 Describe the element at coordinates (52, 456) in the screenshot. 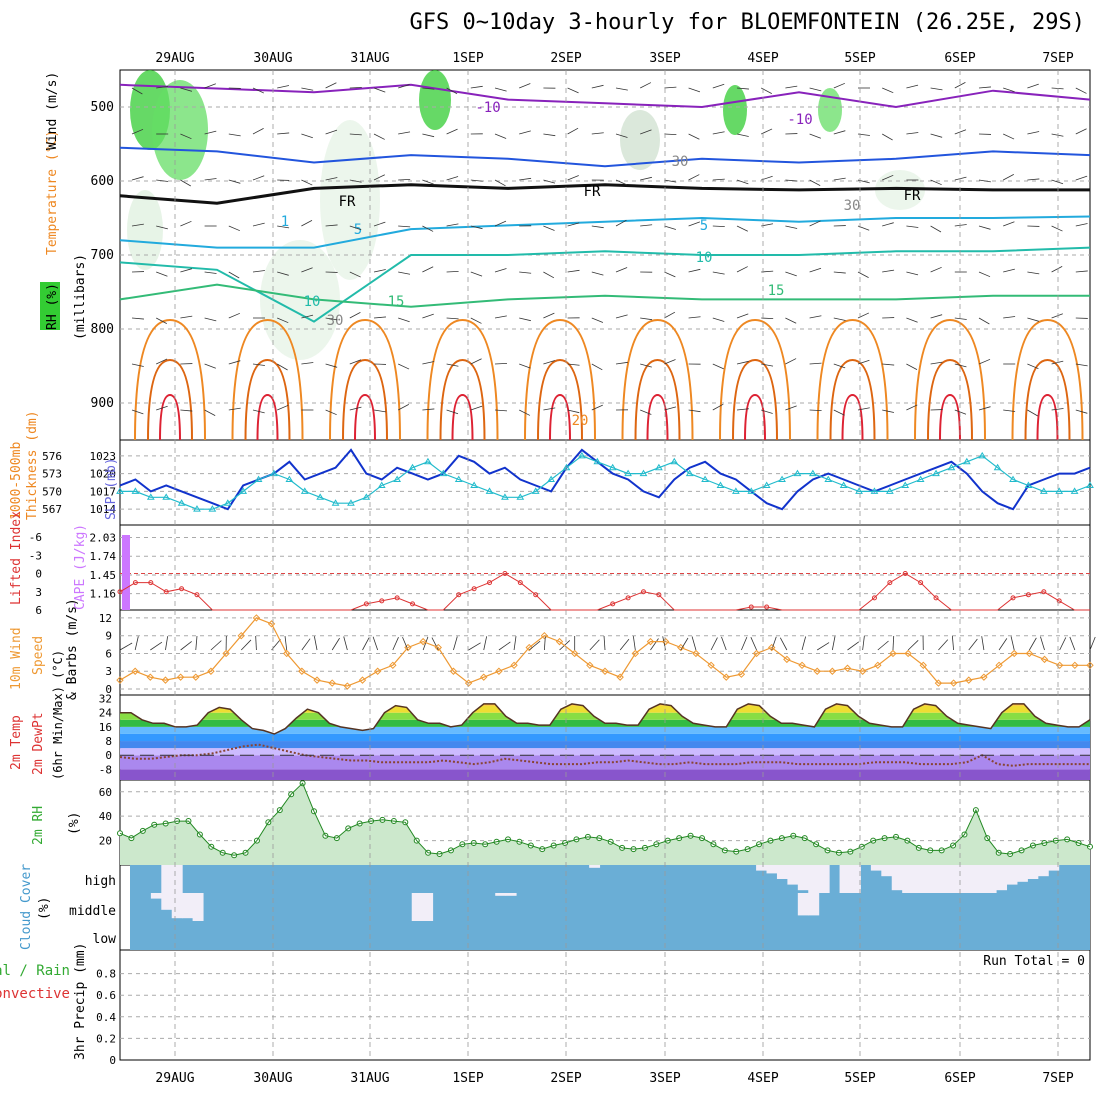

I see `thickness-tick: 576` at that location.